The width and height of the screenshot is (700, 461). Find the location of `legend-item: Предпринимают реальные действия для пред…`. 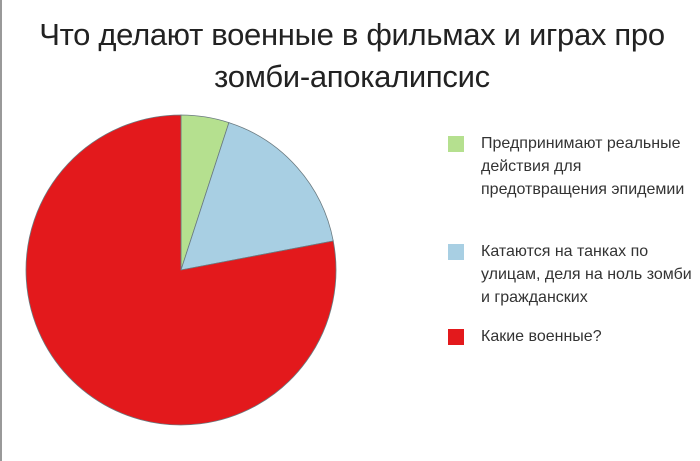

legend-item: Предпринимают реальные действия для пред… is located at coordinates (574, 166).